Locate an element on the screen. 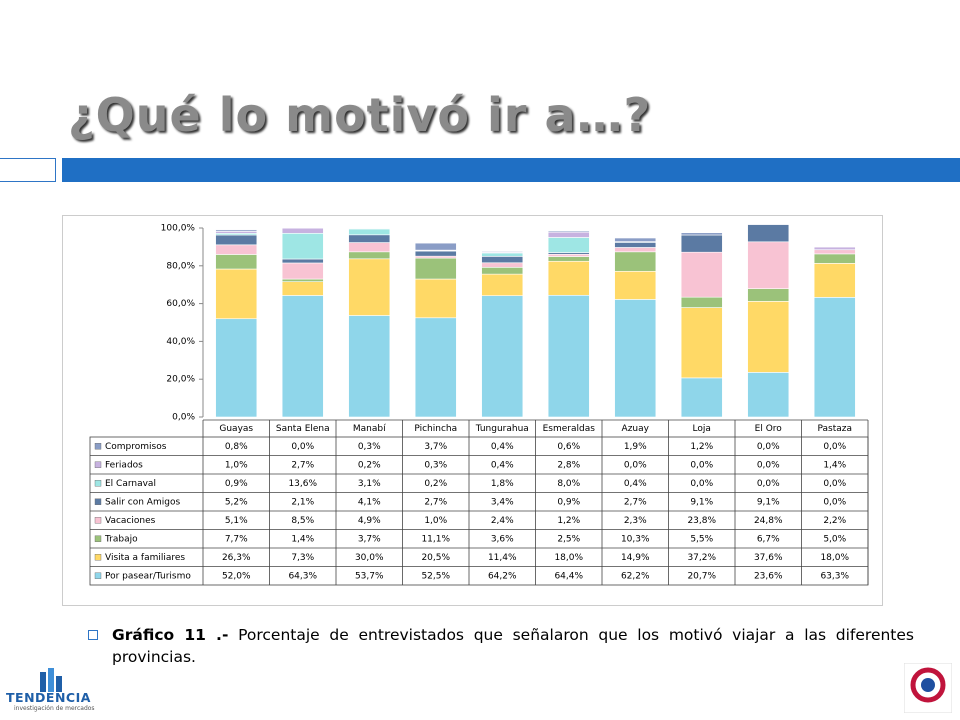 This screenshot has height=720, width=960. table-value: 7,7% is located at coordinates (236, 539).